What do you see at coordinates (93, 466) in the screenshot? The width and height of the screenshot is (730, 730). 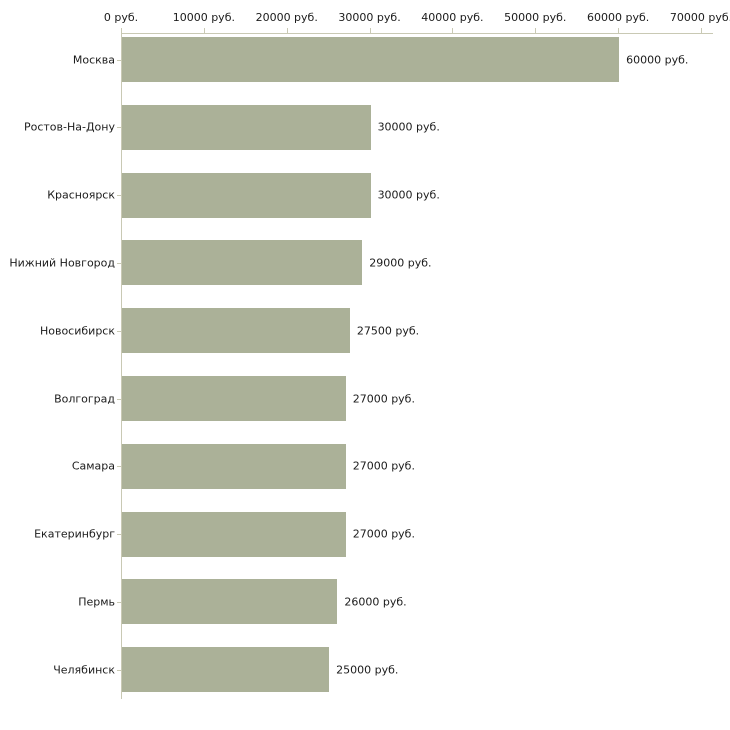 I see `category-label: Самара` at bounding box center [93, 466].